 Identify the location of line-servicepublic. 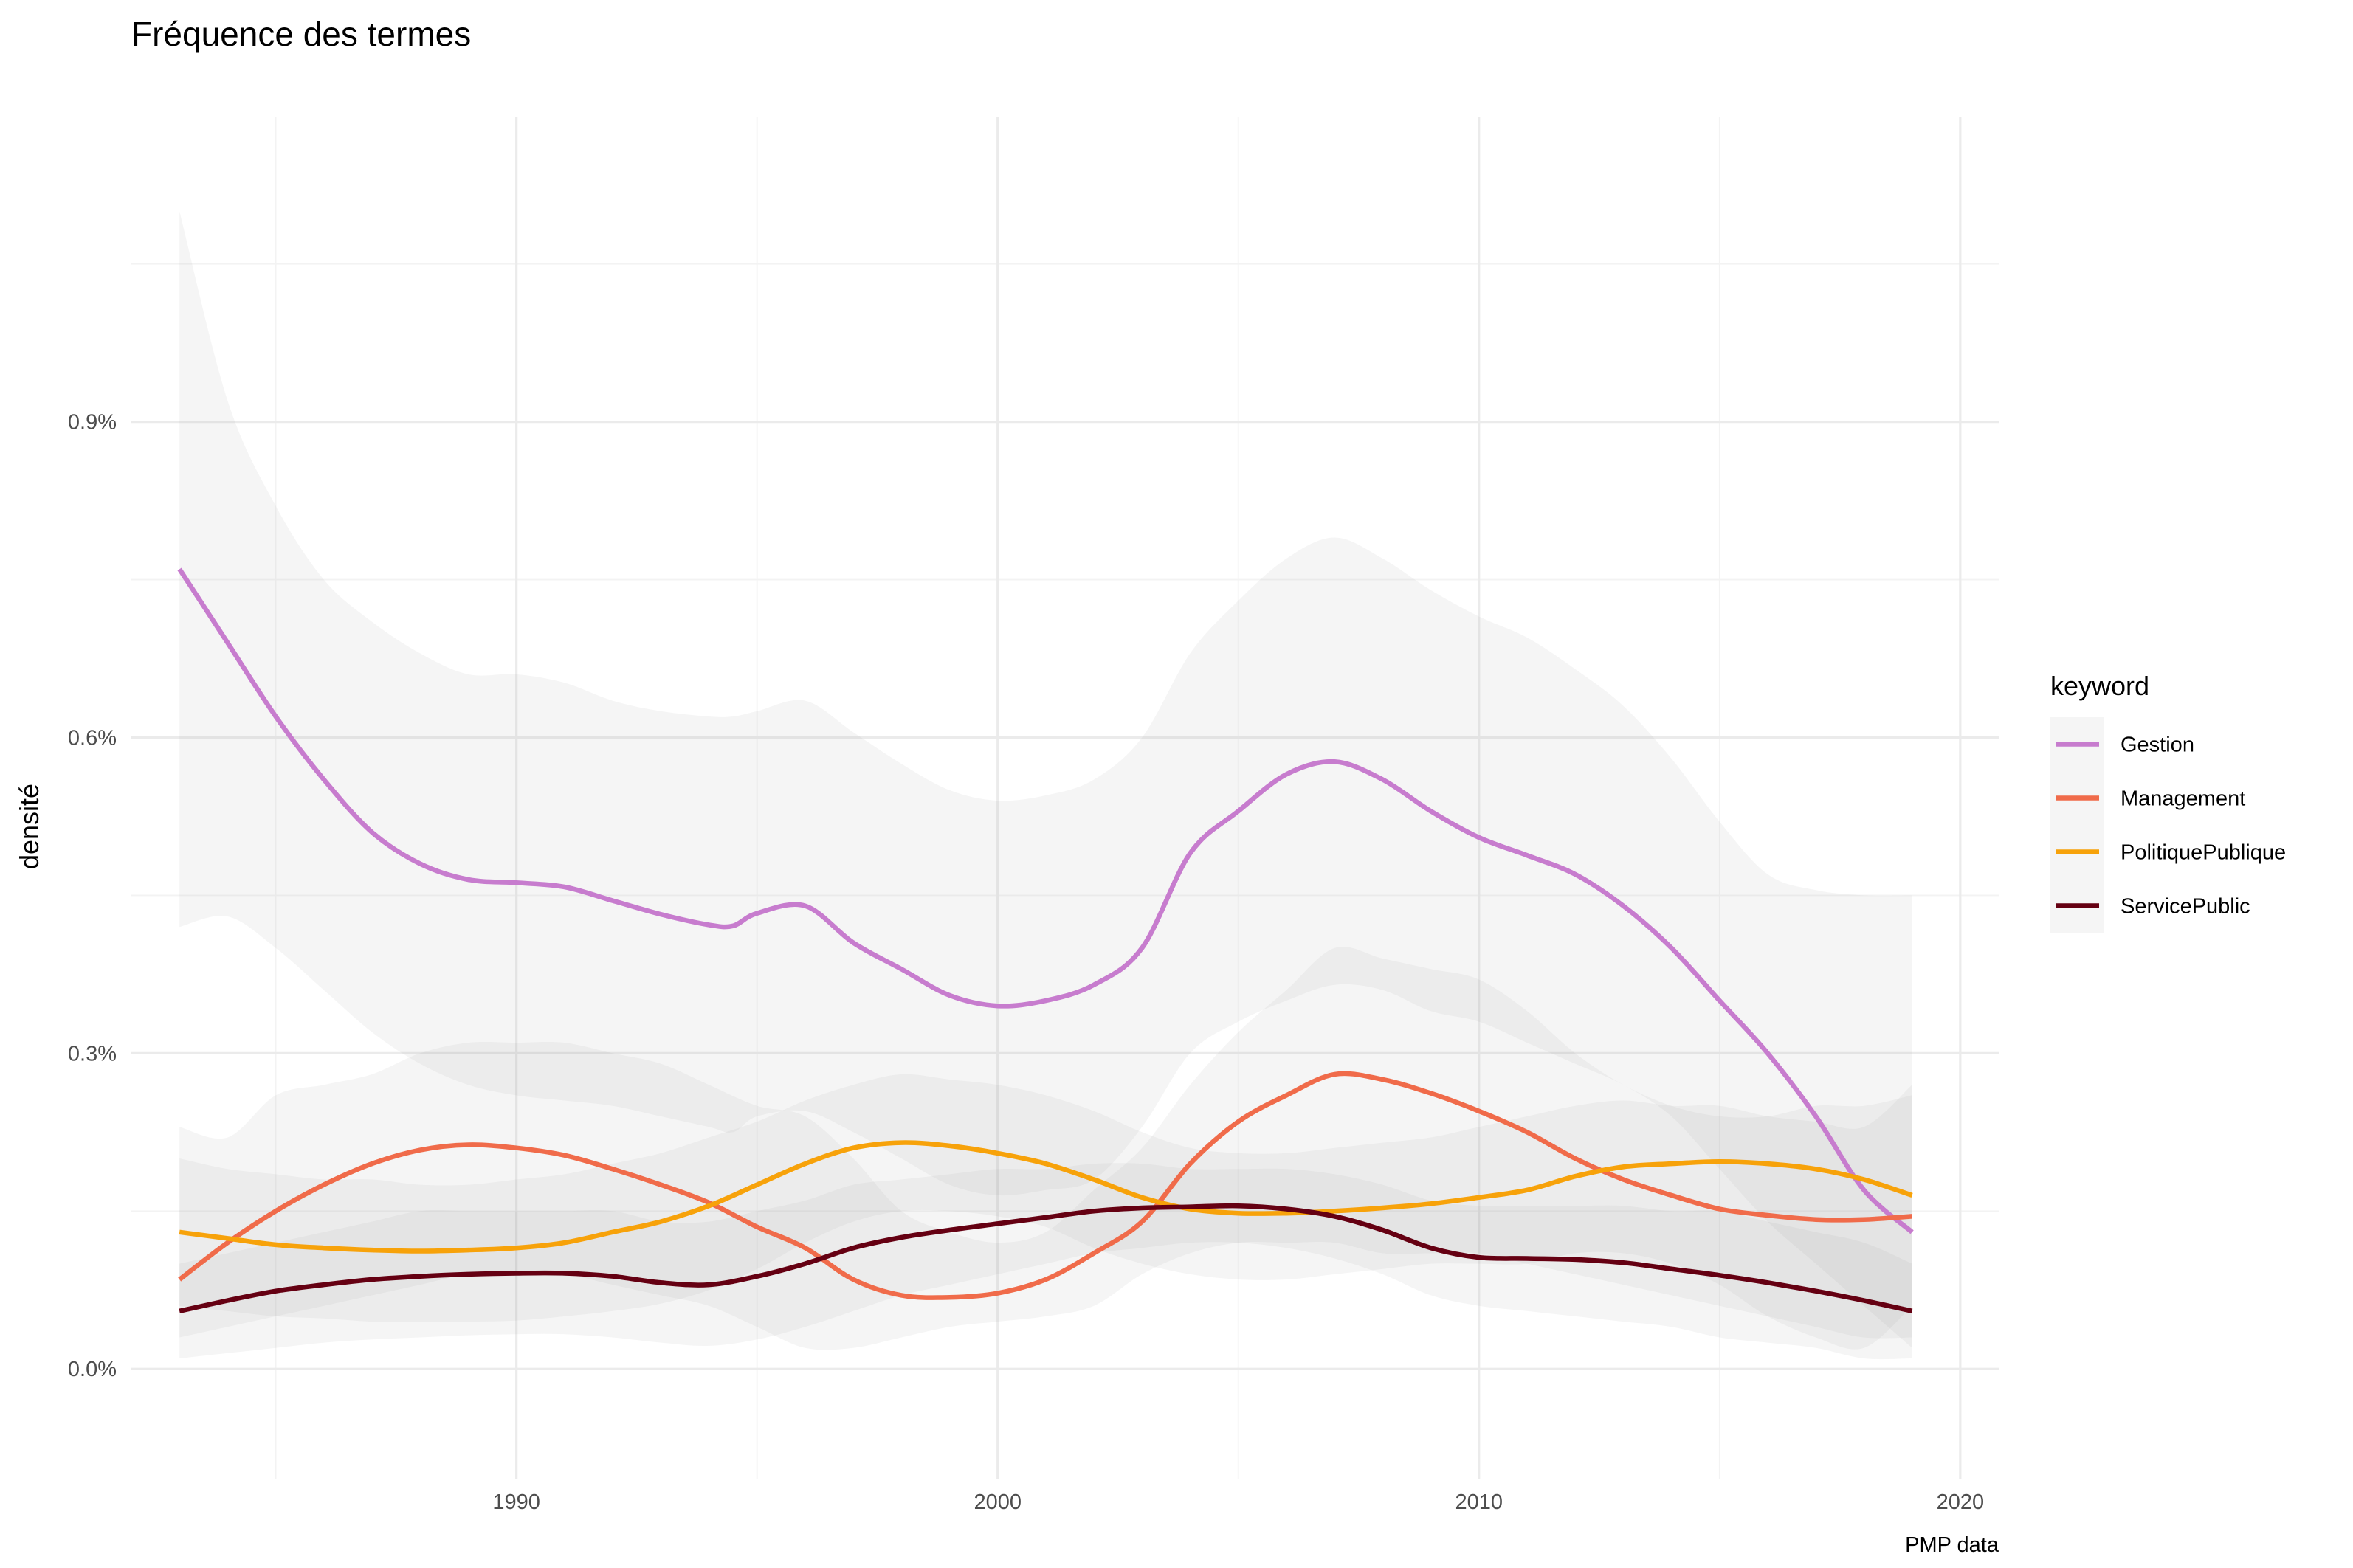
(1046, 1258).